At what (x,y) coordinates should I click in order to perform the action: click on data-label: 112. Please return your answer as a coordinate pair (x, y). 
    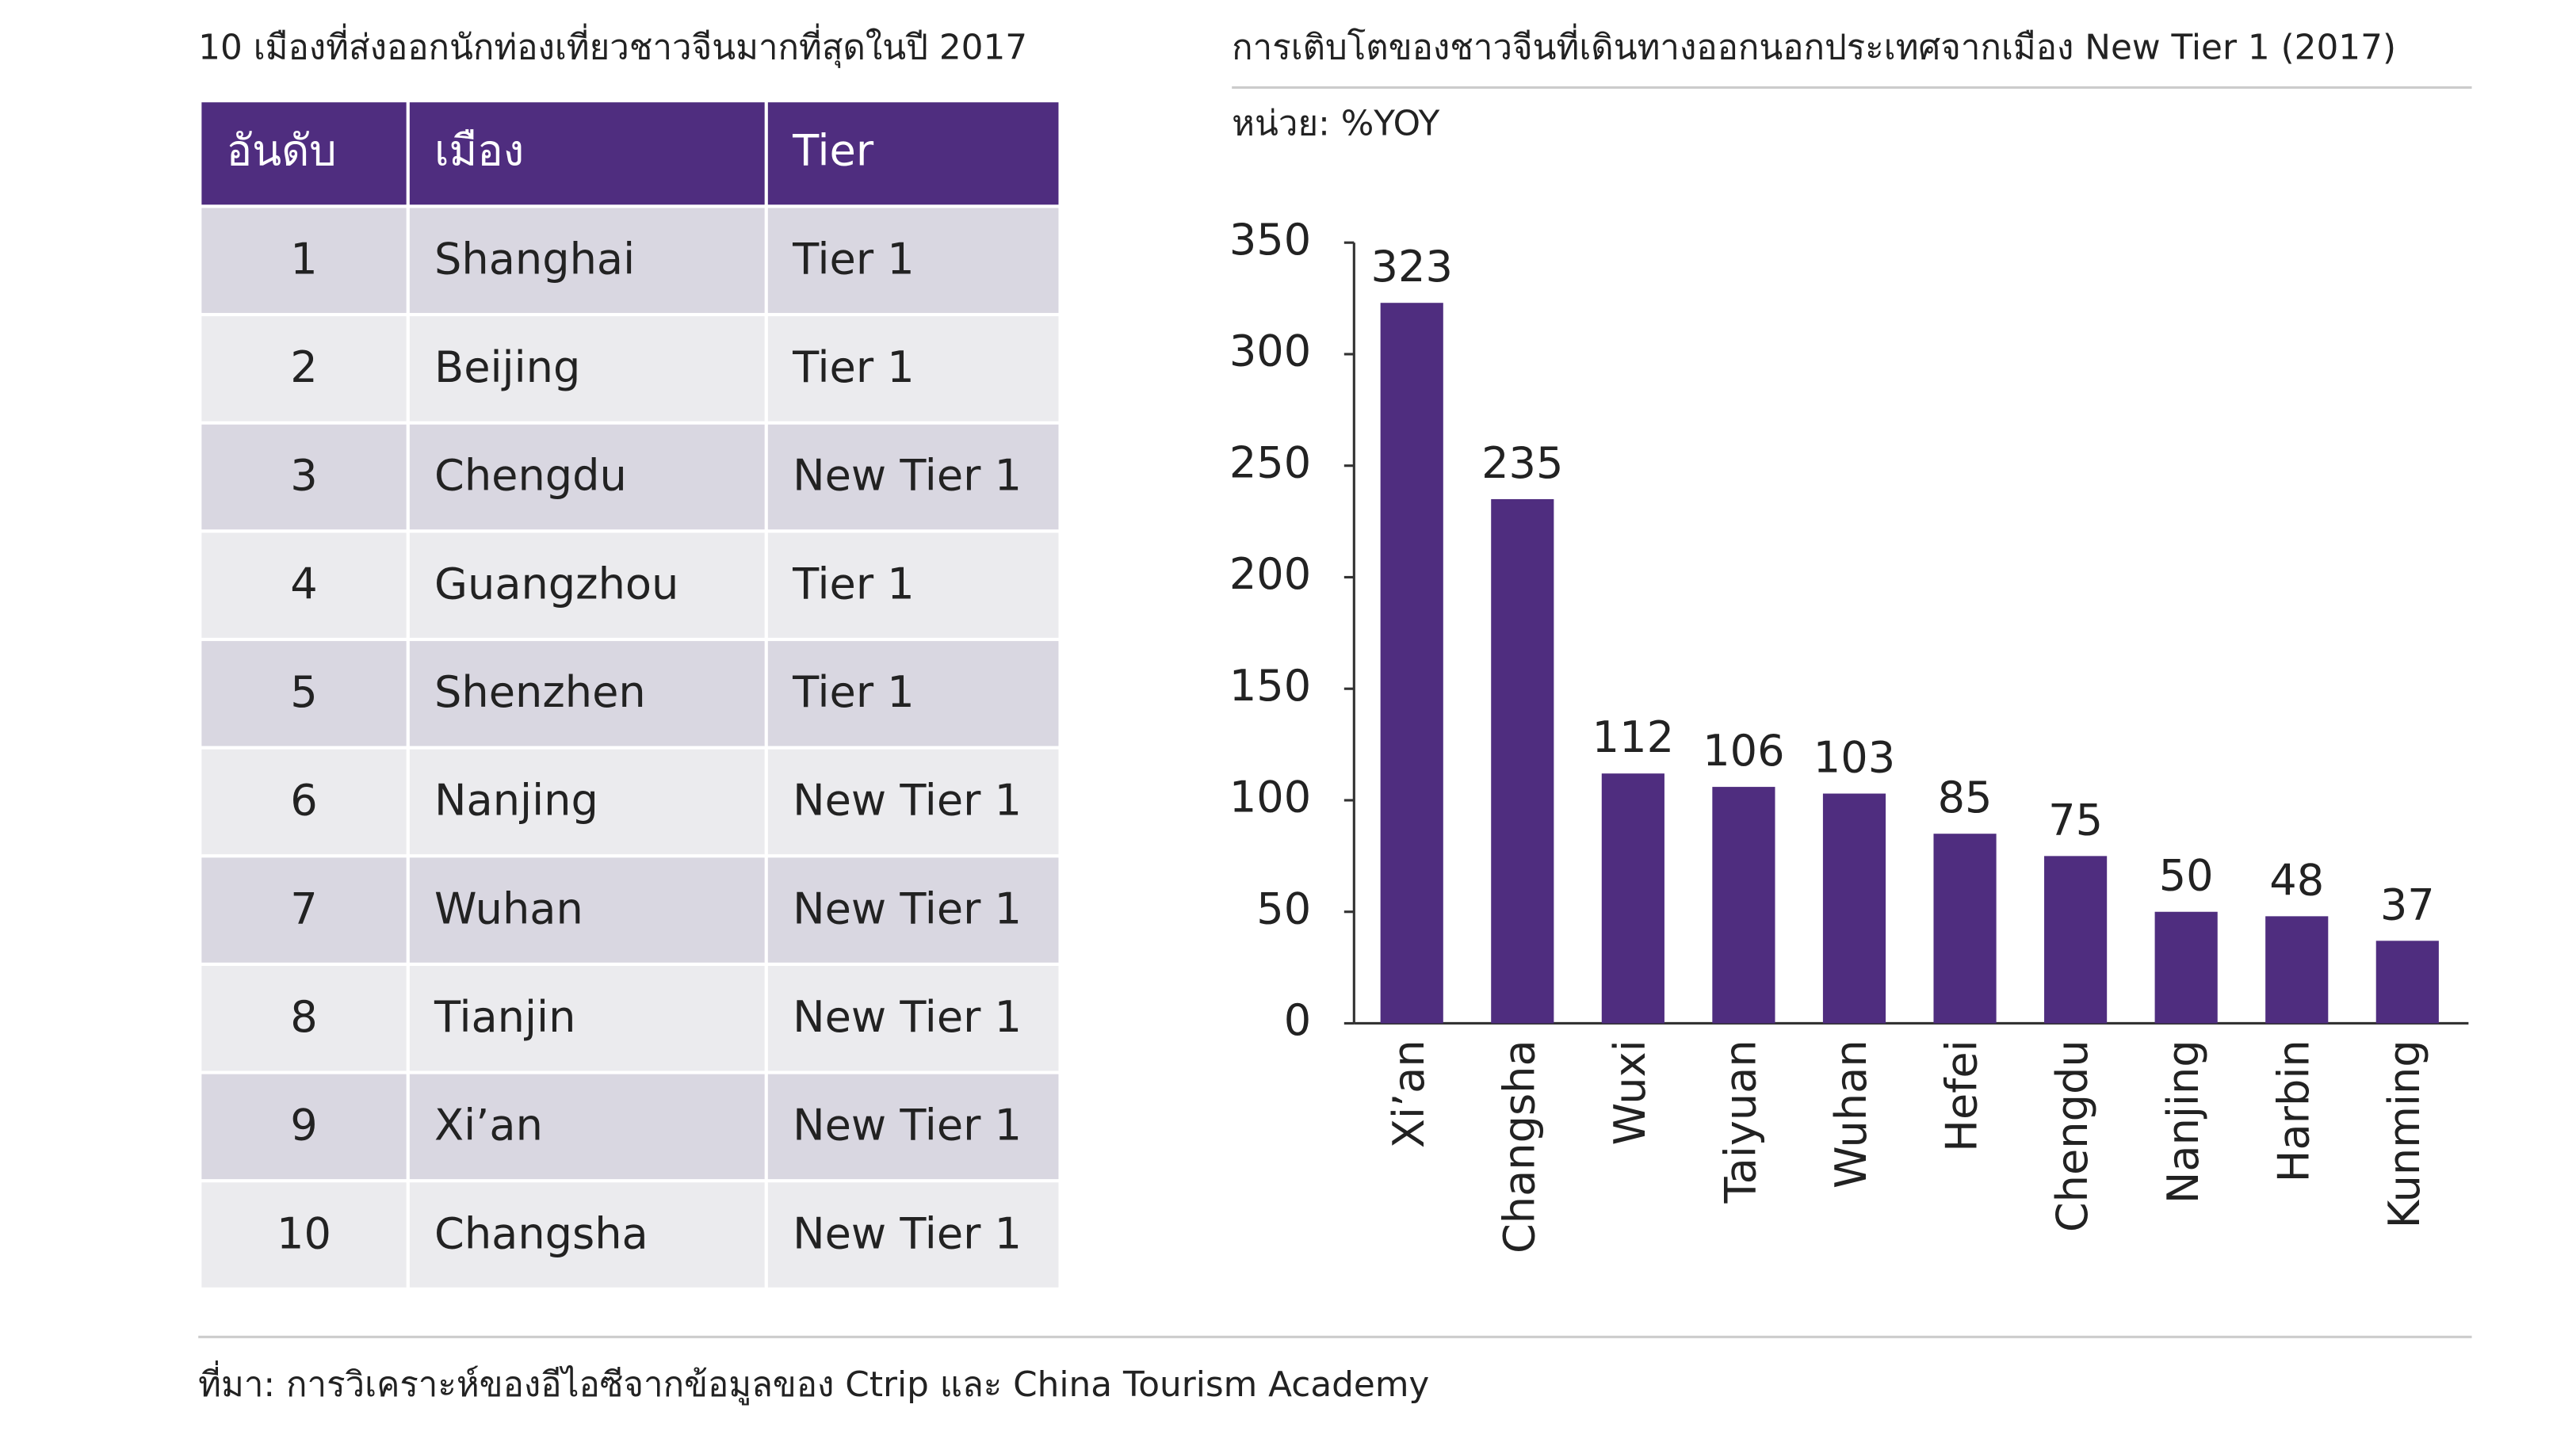
    Looking at the image, I should click on (1633, 737).